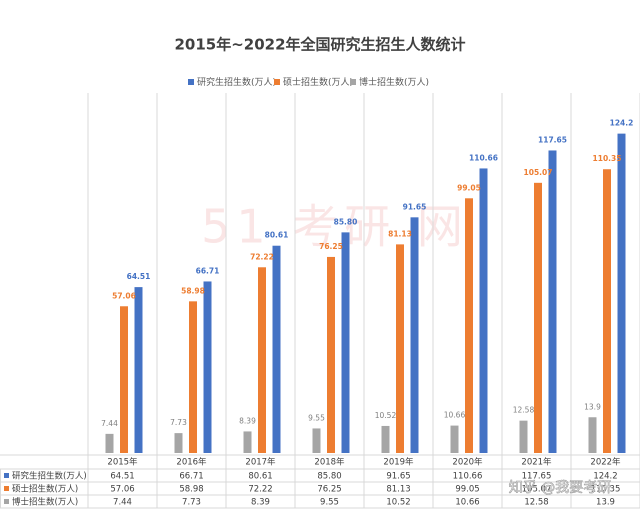 The height and width of the screenshot is (511, 640). I want to click on x-tick-label: 2021年, so click(536, 462).